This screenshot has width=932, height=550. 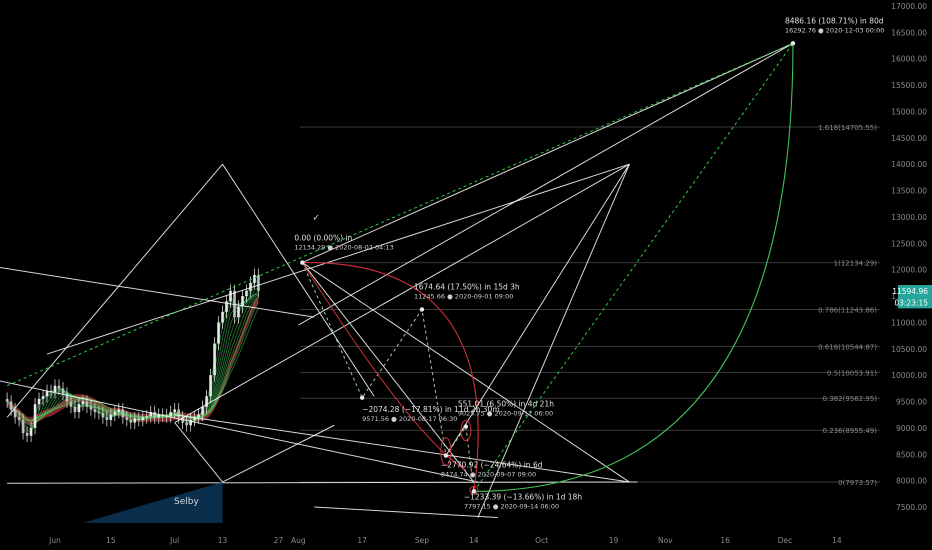 What do you see at coordinates (492, 465) in the screenshot?
I see `annotation-line1: −2770.92 (−24.64%) in 6d` at bounding box center [492, 465].